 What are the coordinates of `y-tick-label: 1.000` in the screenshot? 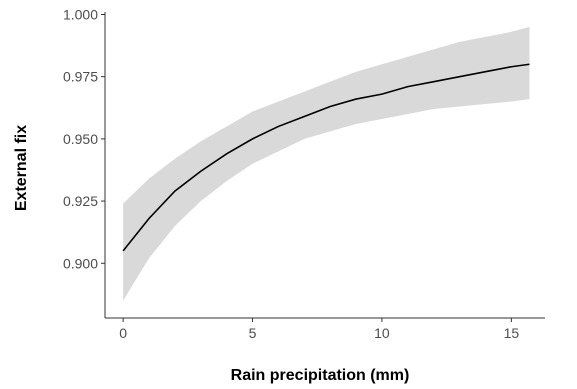 It's located at (80, 14).